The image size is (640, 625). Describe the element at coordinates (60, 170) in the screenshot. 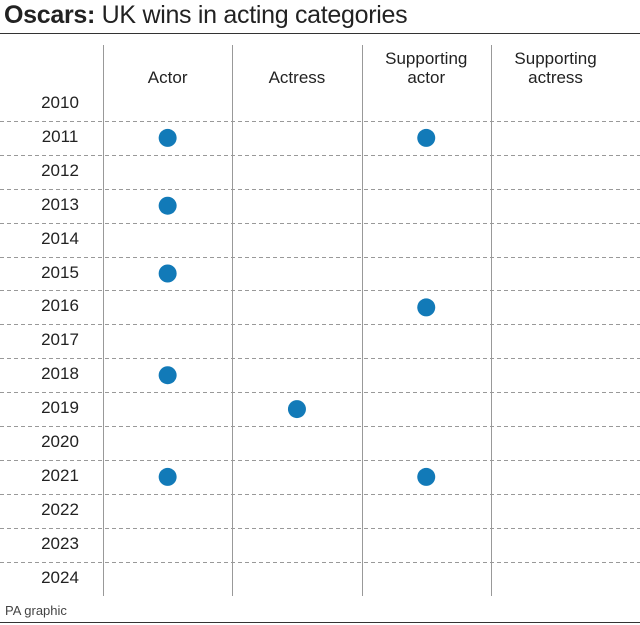

I see `row-label: 2012` at that location.